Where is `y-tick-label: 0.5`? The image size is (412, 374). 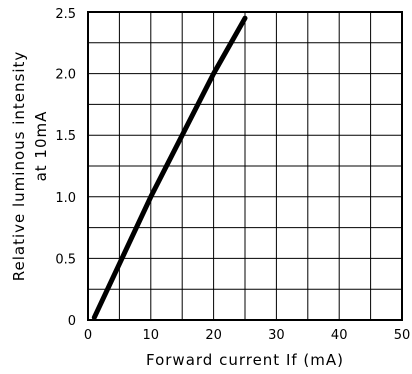 y-tick-label: 0.5 is located at coordinates (65, 259).